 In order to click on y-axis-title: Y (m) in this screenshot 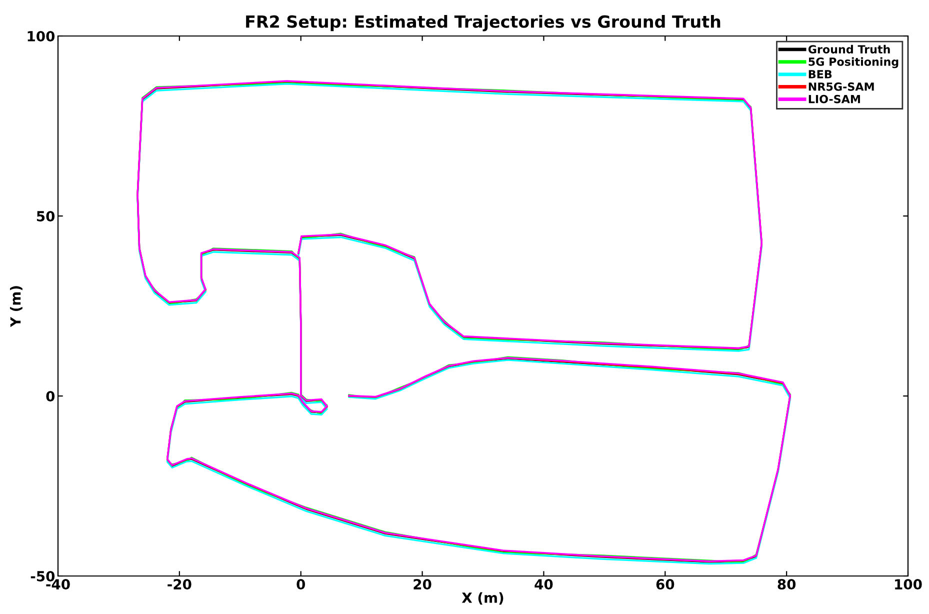, I will do `click(16, 307)`.